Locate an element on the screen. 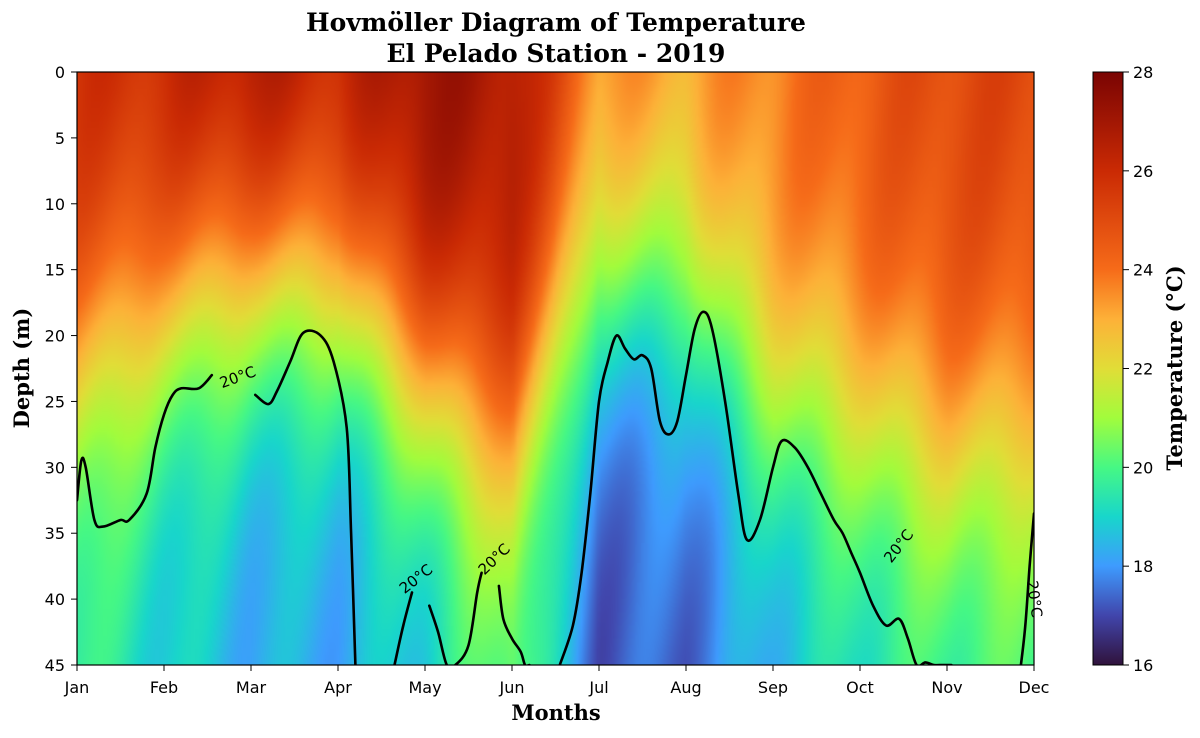 The height and width of the screenshot is (738, 1200). y-tick-label: 30 is located at coordinates (55, 467).